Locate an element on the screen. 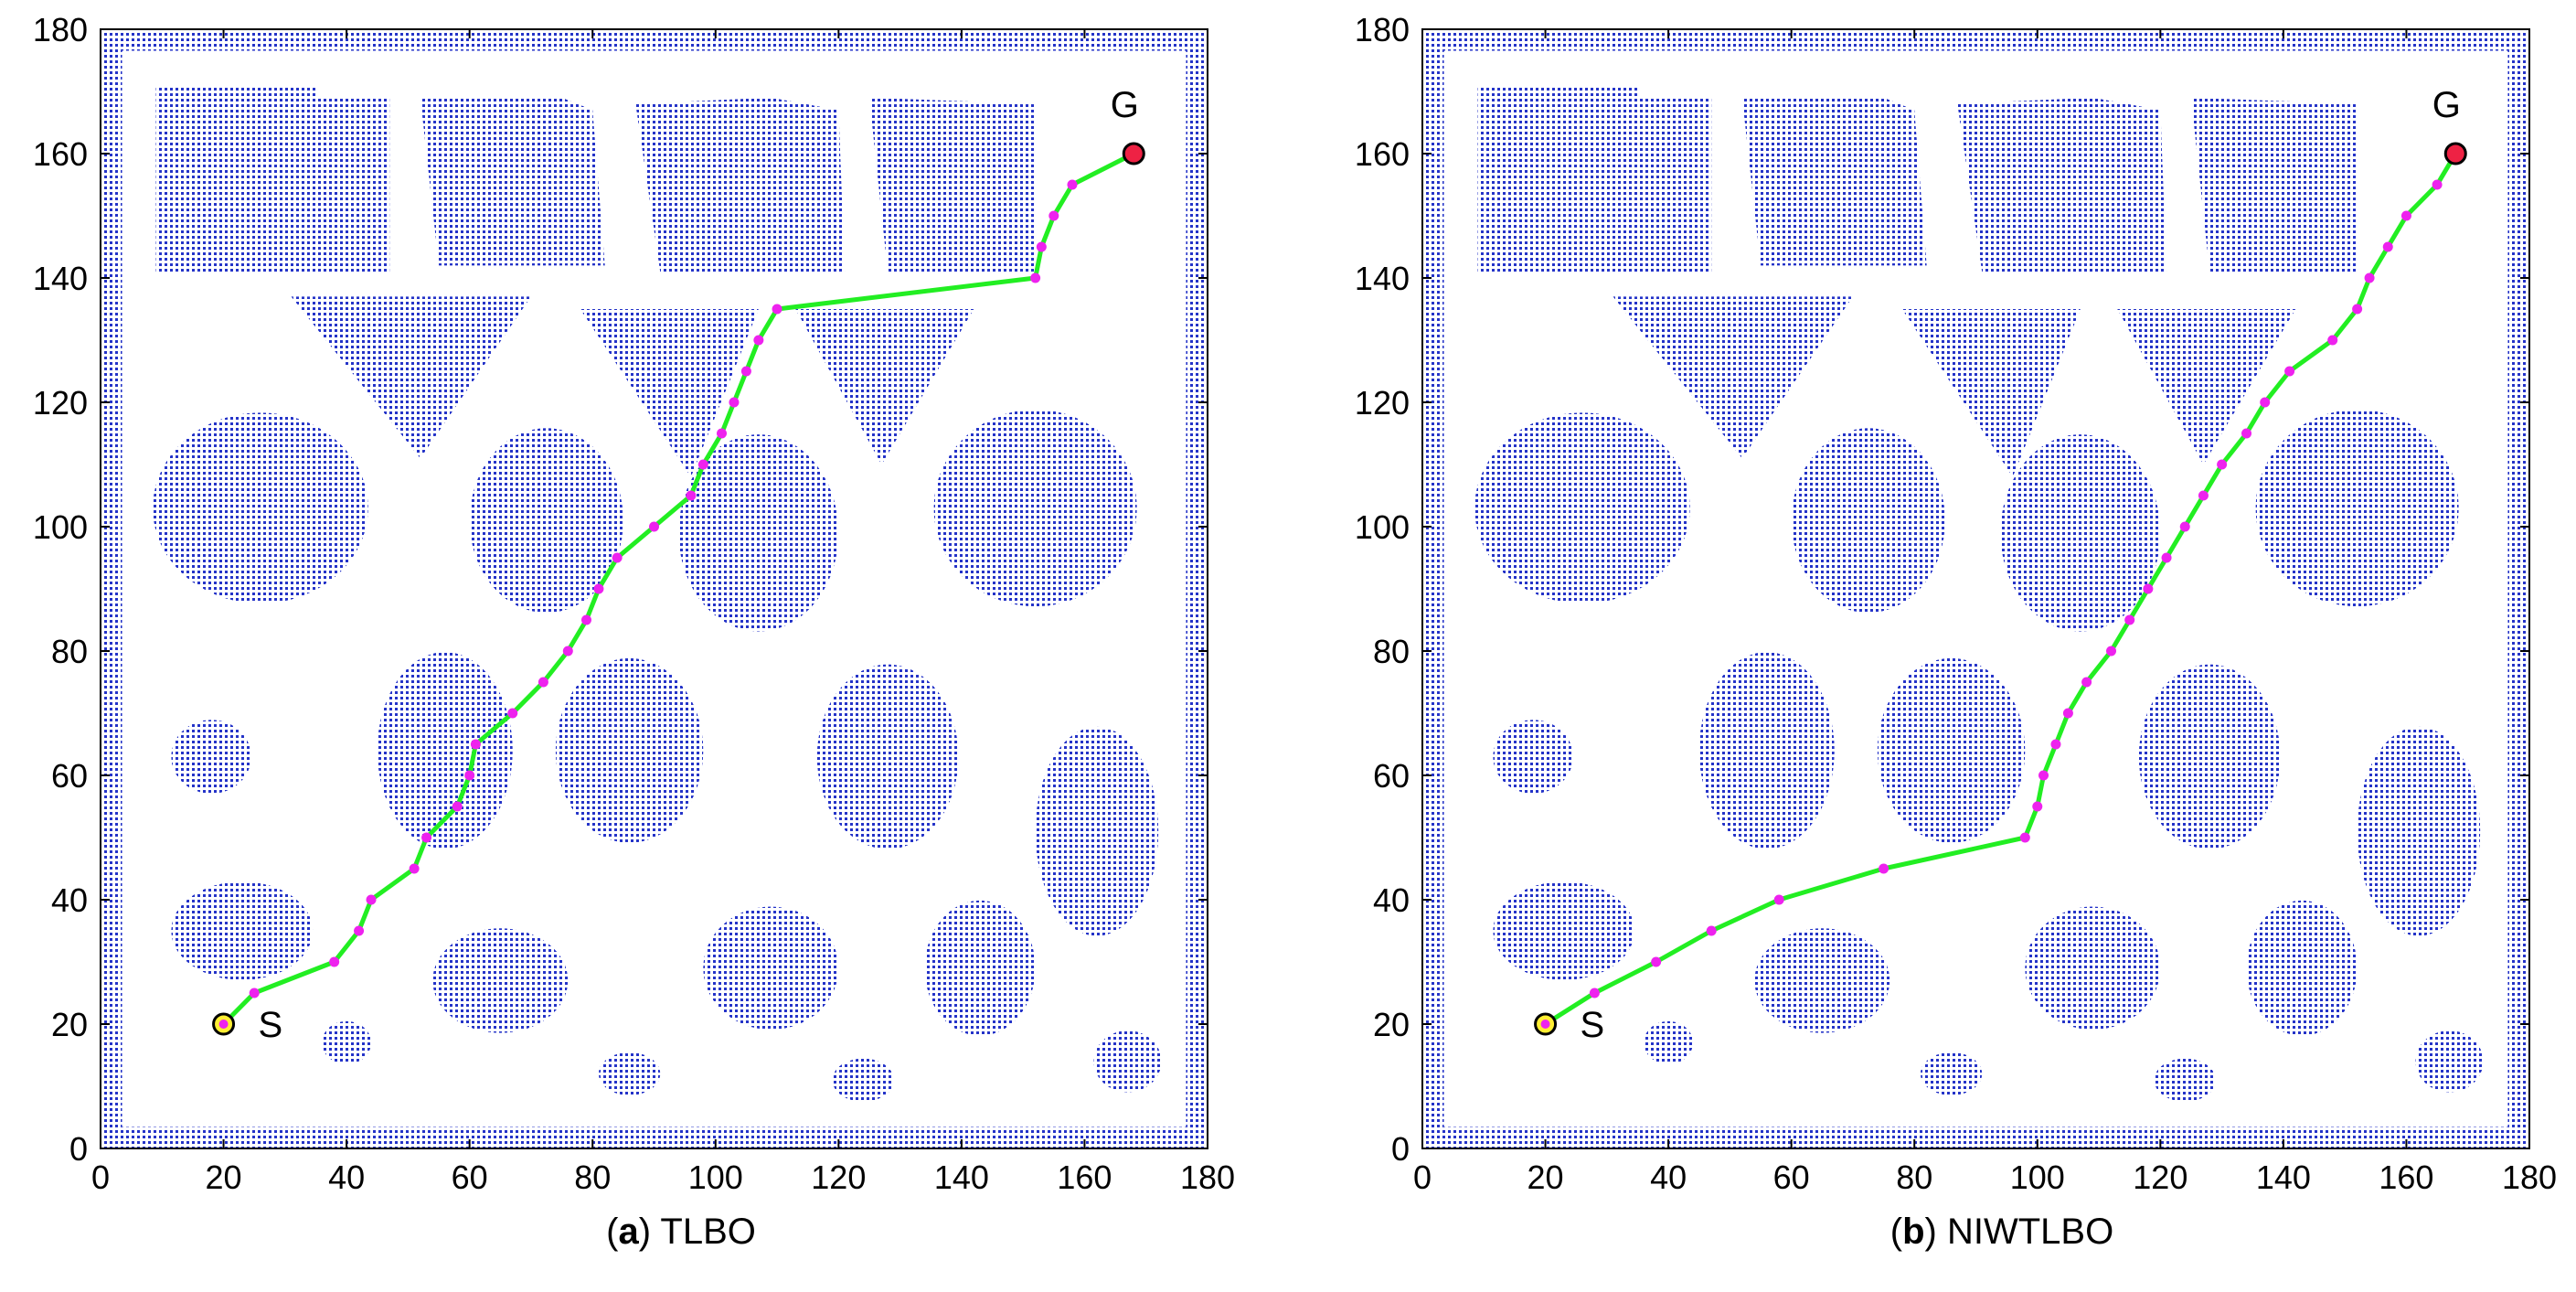  y-tick-label: 60 is located at coordinates (69, 776).